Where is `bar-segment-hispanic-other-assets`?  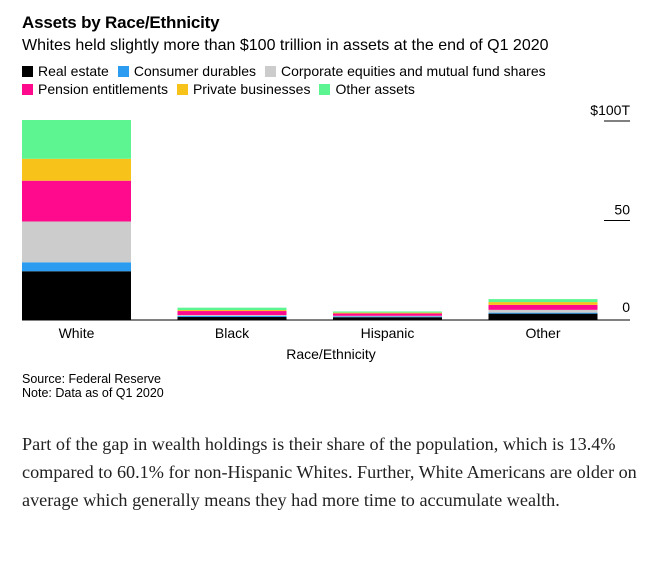
bar-segment-hispanic-other-assets is located at coordinates (387, 312).